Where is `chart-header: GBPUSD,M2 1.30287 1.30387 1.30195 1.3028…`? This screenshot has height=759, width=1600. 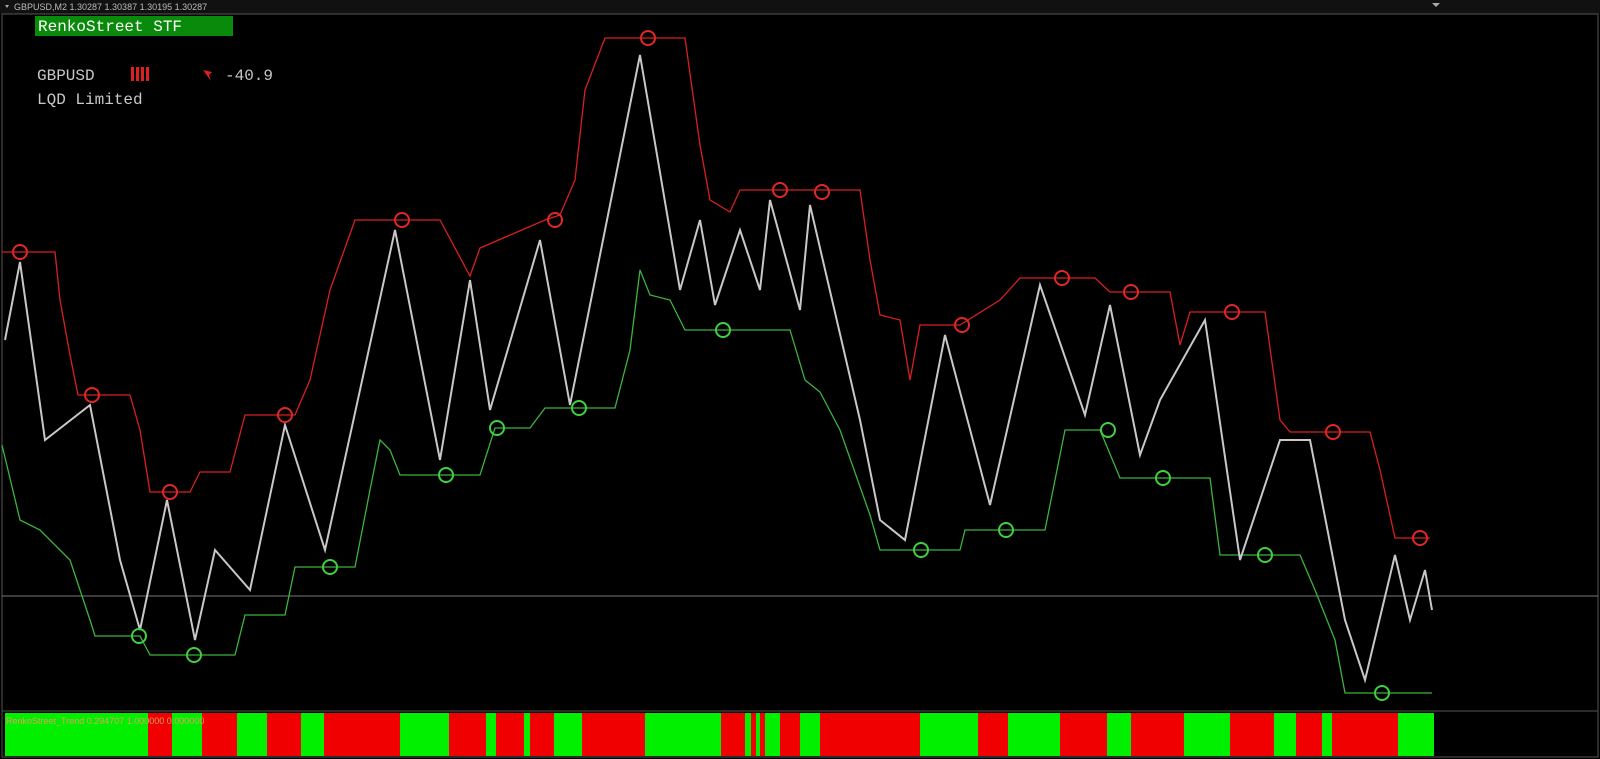
chart-header: GBPUSD,M2 1.30287 1.30387 1.30195 1.3028… is located at coordinates (110, 7).